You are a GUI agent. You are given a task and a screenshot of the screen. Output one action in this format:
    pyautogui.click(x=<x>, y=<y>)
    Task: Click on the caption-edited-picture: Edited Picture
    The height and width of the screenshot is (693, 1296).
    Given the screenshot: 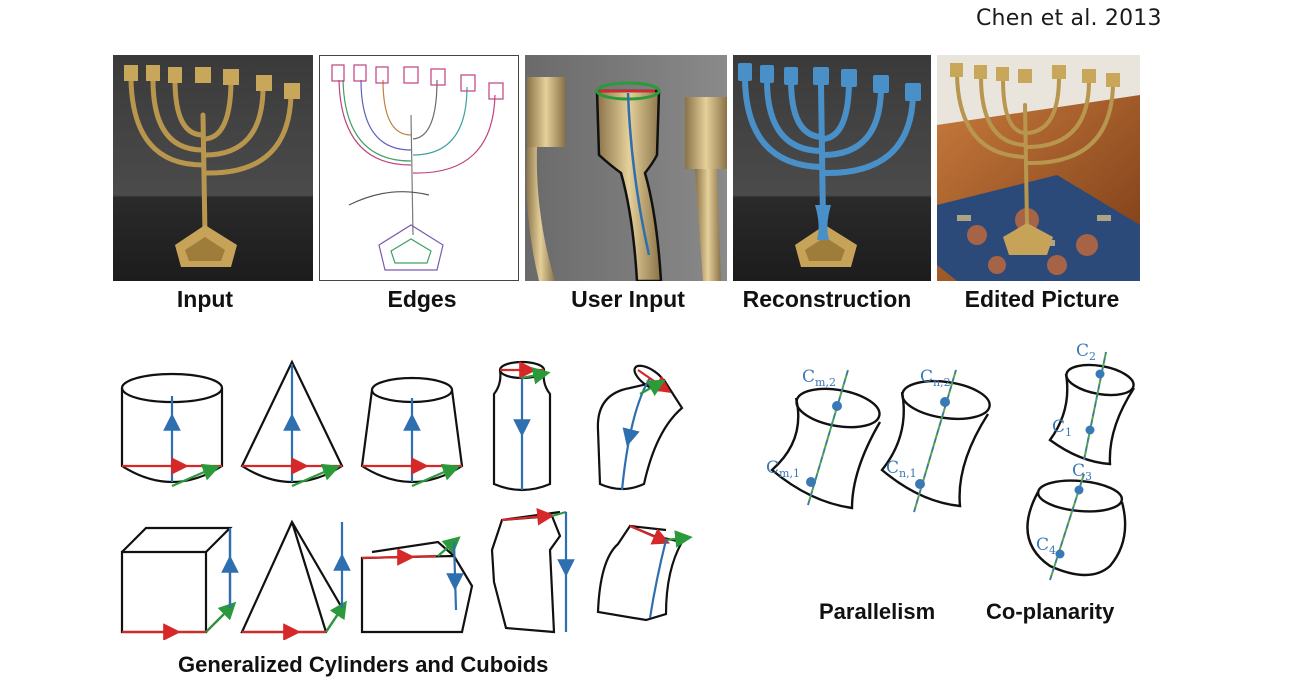 What is the action you would take?
    pyautogui.click(x=1042, y=299)
    